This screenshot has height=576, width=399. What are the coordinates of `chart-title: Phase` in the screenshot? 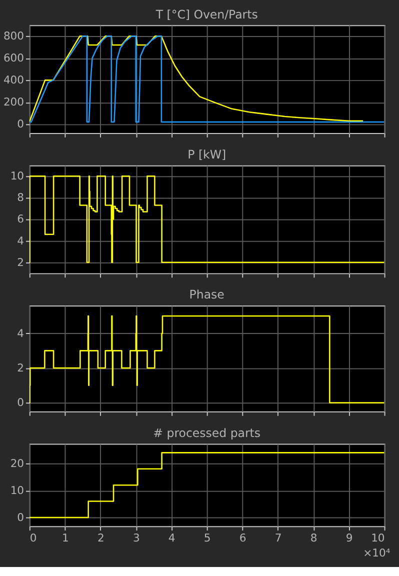 It's located at (206, 295).